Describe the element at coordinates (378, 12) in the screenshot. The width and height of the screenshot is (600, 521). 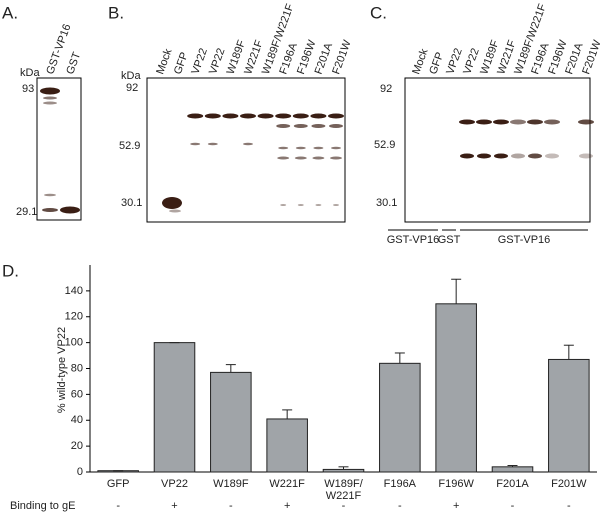
I see `panel-label: C.` at that location.